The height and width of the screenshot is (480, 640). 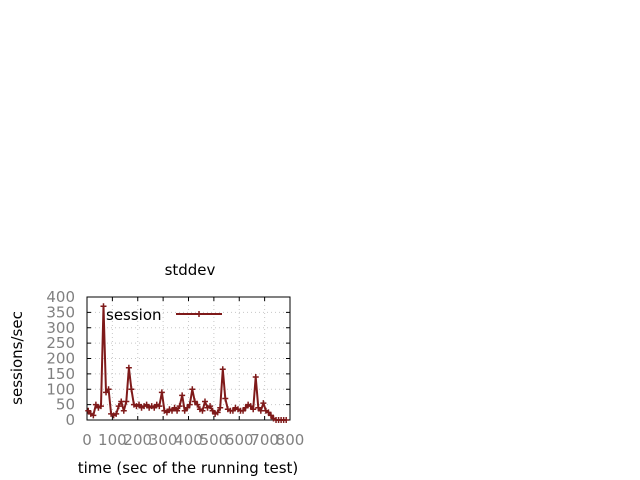 What do you see at coordinates (164, 315) in the screenshot?
I see `legend: session` at bounding box center [164, 315].